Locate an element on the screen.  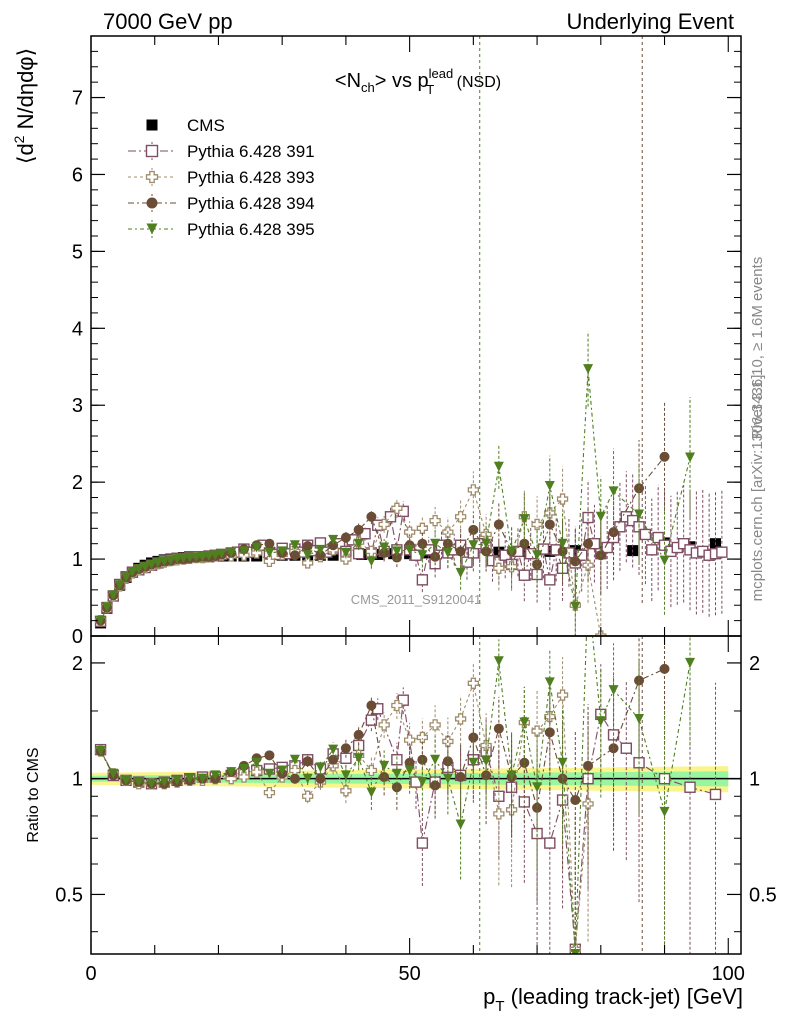
legend-item-pythia-6-428-394: Pythia 6.428 394 is located at coordinates (221, 203).